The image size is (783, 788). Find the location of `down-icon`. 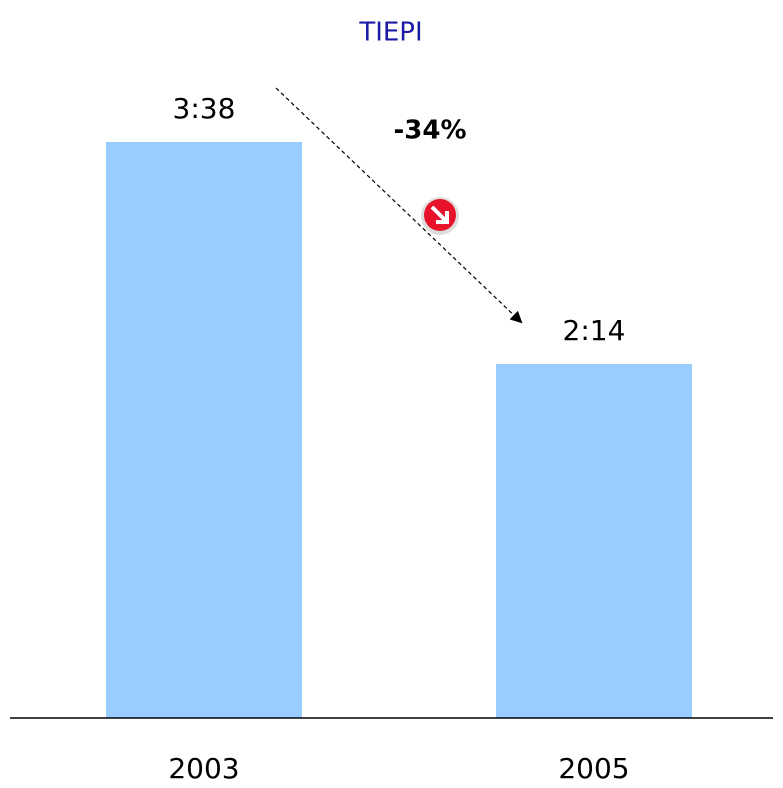

down-icon is located at coordinates (440, 216).